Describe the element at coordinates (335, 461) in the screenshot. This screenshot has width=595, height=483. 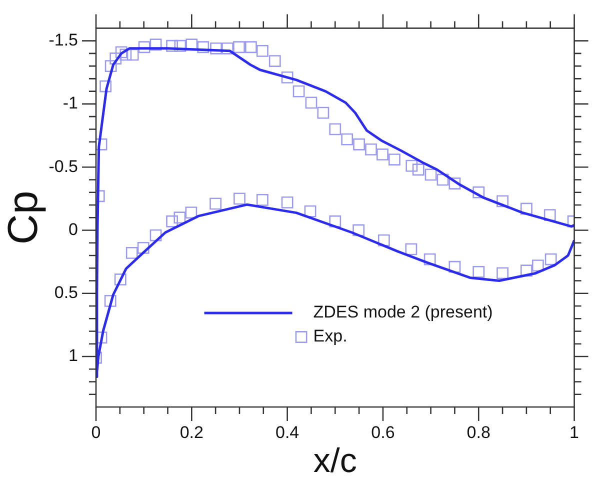
I see `x-axis-title: x/c` at that location.